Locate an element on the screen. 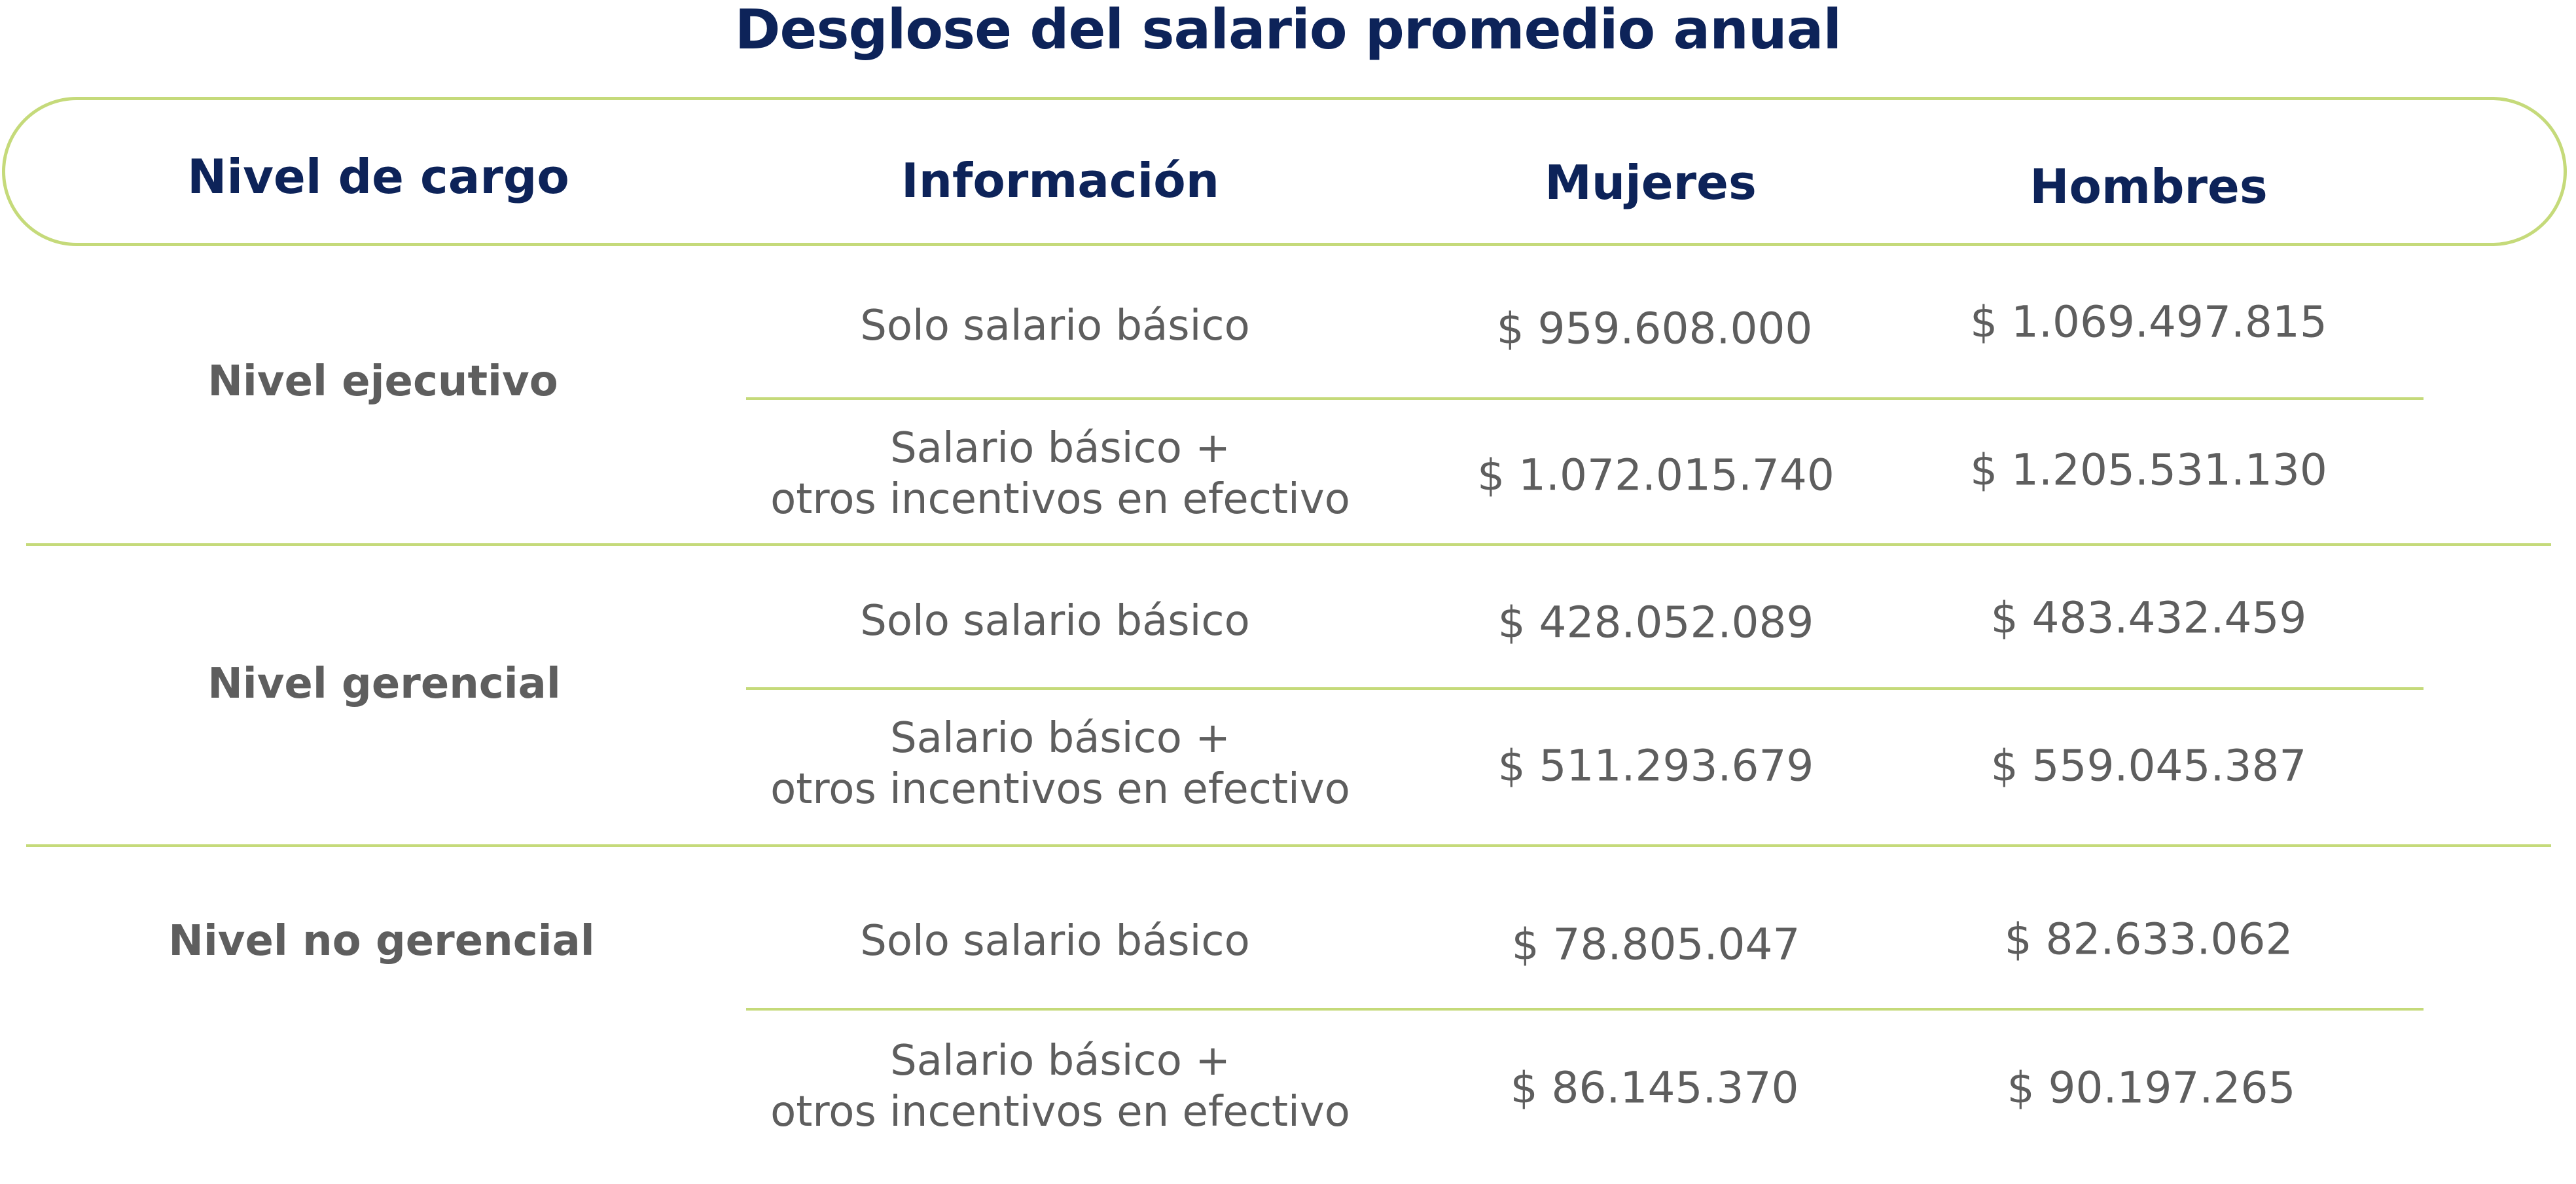  men-amount: $ 1.205.531.130 is located at coordinates (2148, 469).